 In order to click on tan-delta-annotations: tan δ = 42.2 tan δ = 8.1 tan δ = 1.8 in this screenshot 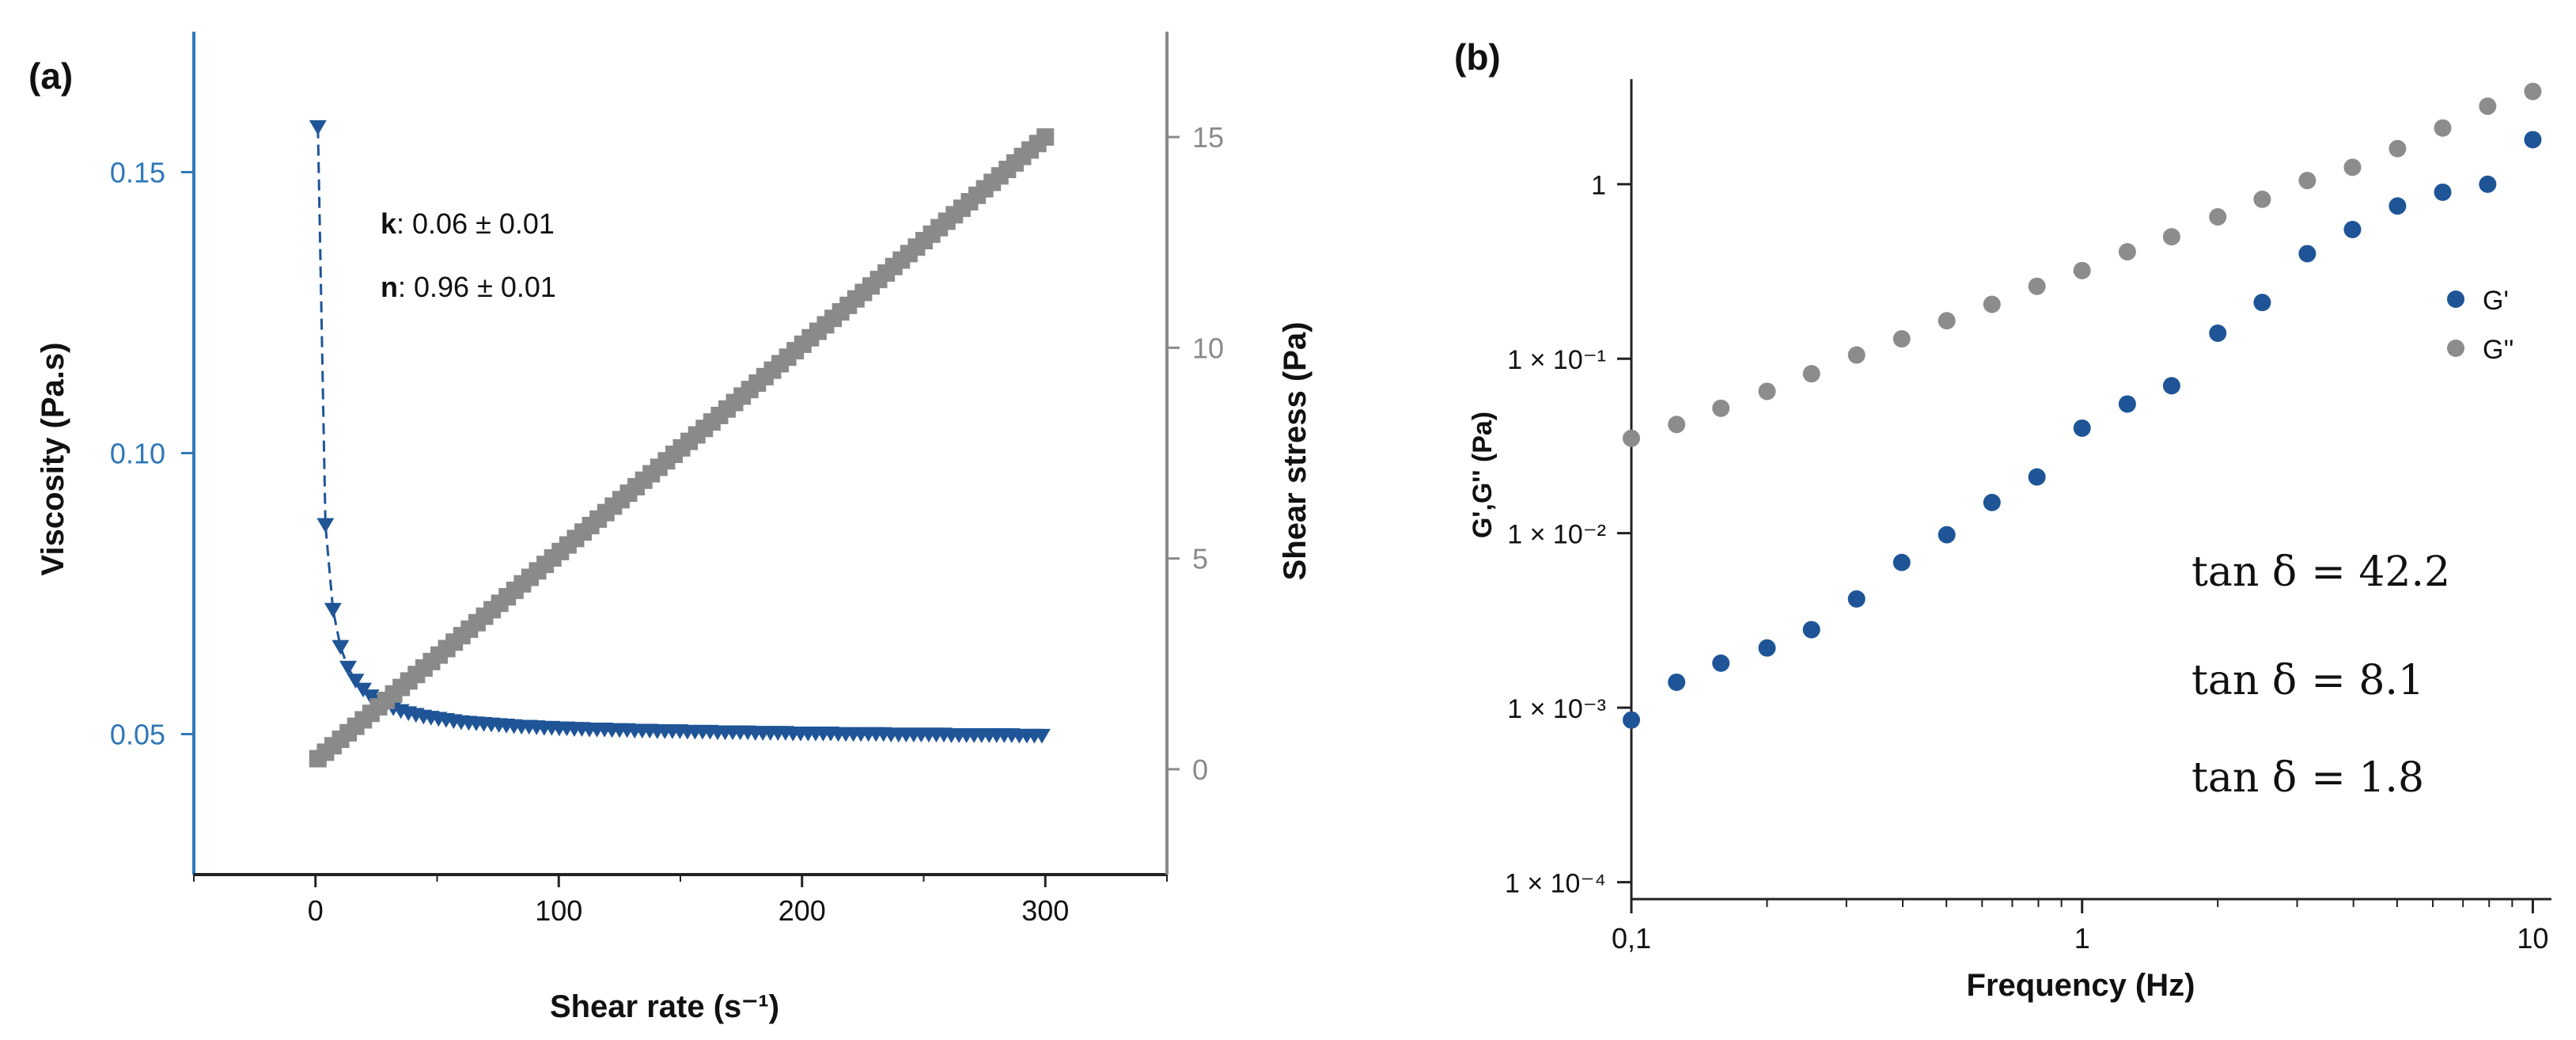, I will do `click(2320, 675)`.